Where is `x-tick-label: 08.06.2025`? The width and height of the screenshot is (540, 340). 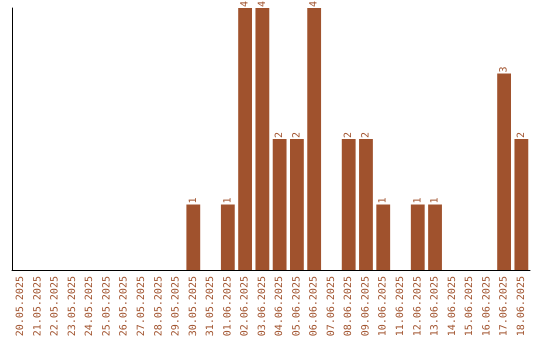
x-tick-label: 08.06.2025 is located at coordinates (348, 306).